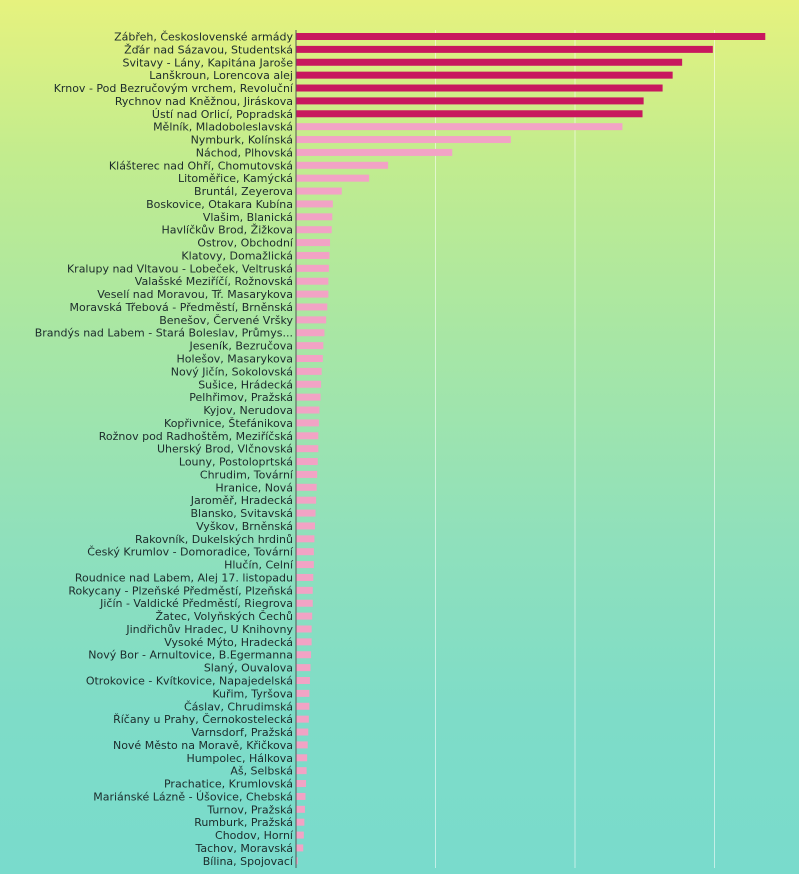  I want to click on category-label: Nové Město na Moravě, Křičkova, so click(203, 745).